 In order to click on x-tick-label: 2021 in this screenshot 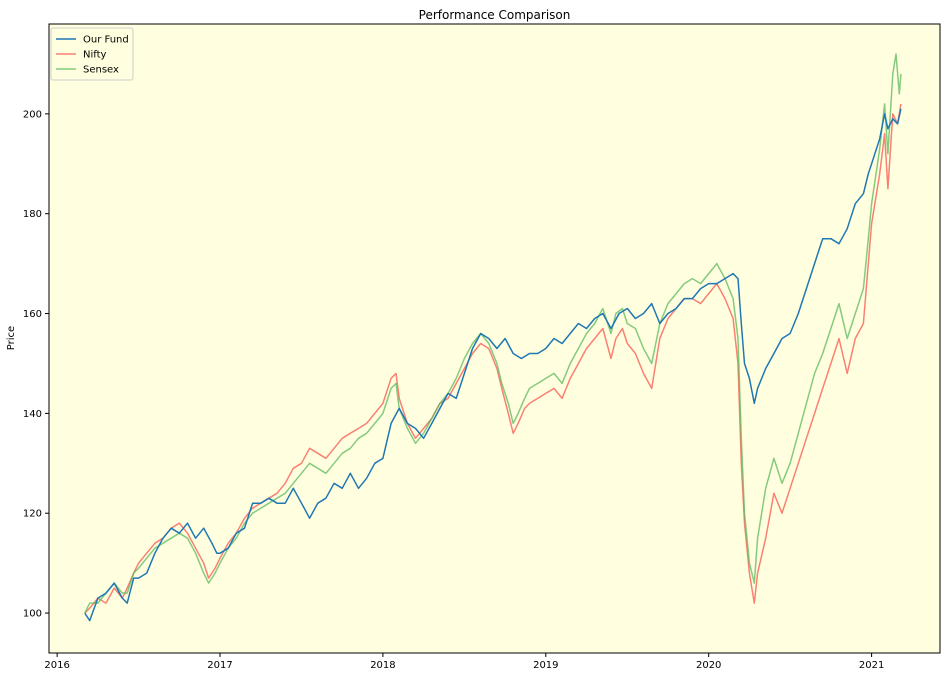, I will do `click(871, 665)`.